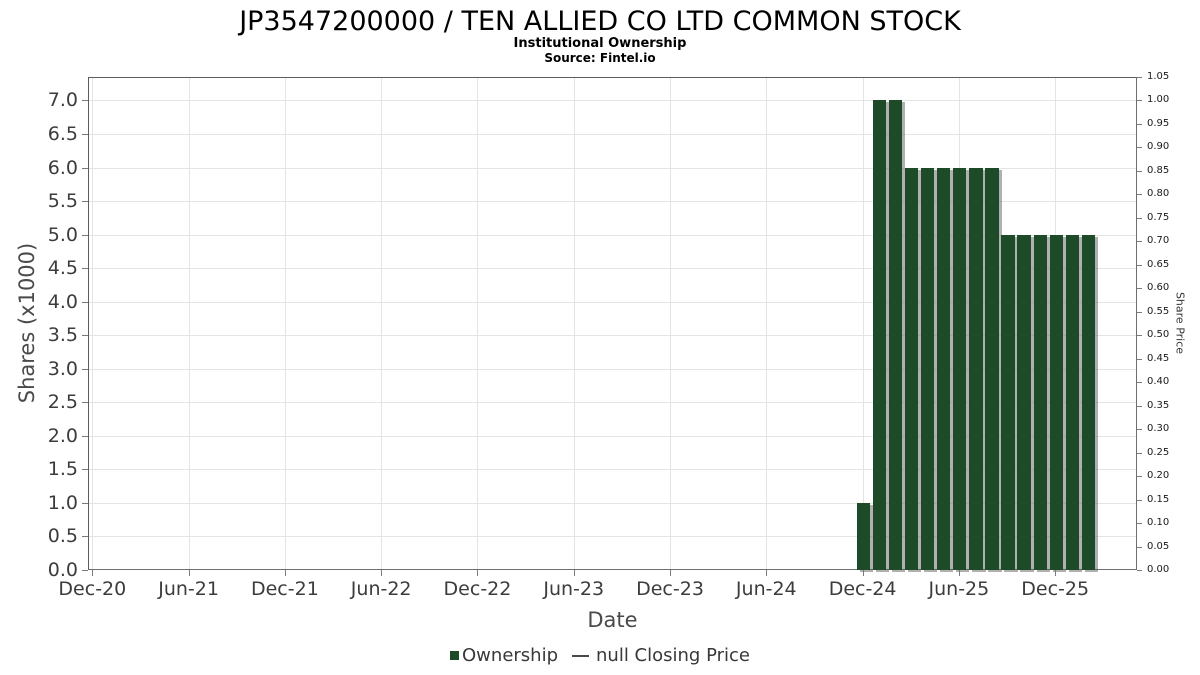 The width and height of the screenshot is (1200, 675). I want to click on x-tick-label: Dec-25, so click(1055, 589).